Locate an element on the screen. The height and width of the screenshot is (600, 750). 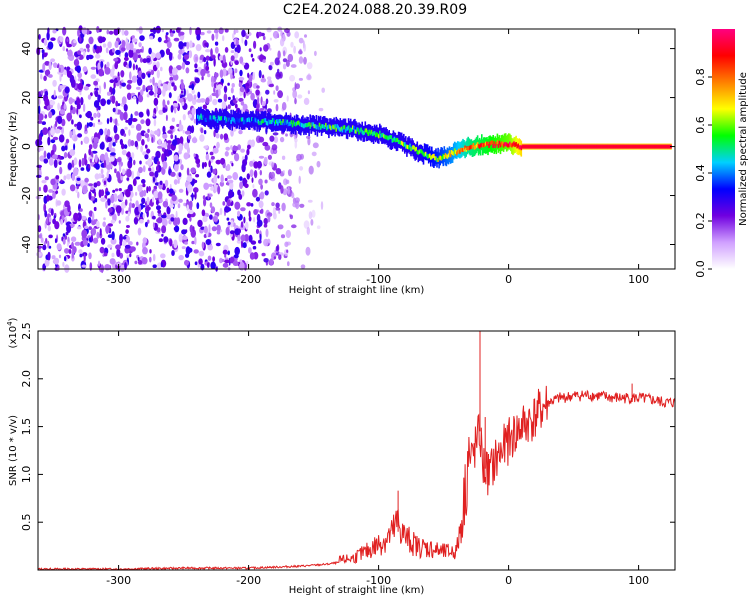
snr-y-multiplier: (x104) is located at coordinates (12, 332).